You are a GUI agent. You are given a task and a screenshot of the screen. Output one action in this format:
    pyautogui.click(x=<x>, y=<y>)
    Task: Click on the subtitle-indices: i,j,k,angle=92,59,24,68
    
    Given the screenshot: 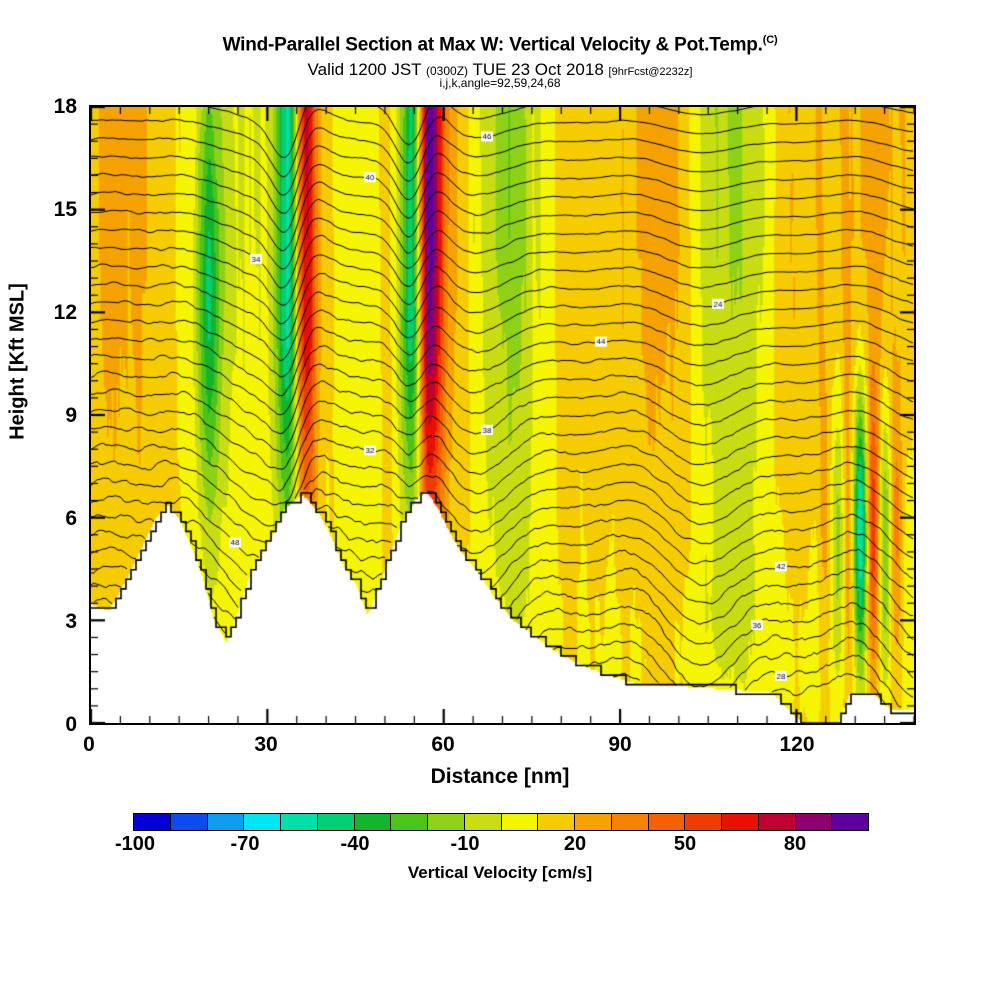 What is the action you would take?
    pyautogui.click(x=500, y=83)
    